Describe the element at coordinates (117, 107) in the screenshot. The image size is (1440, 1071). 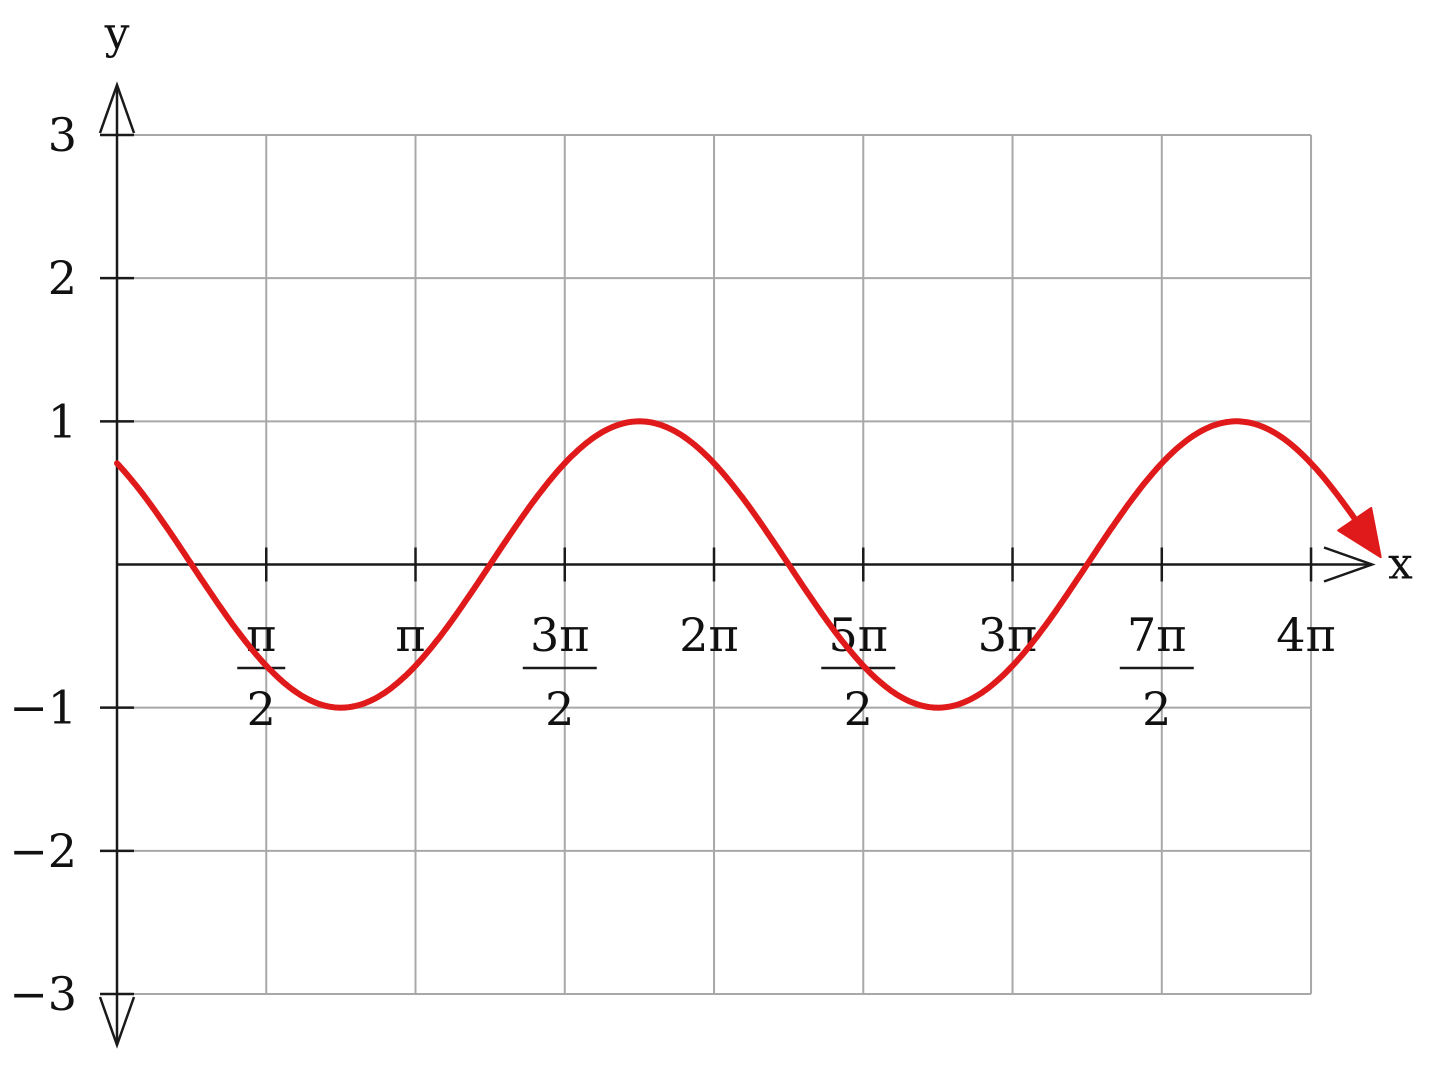
I see `y-axis-arrow-up` at that location.